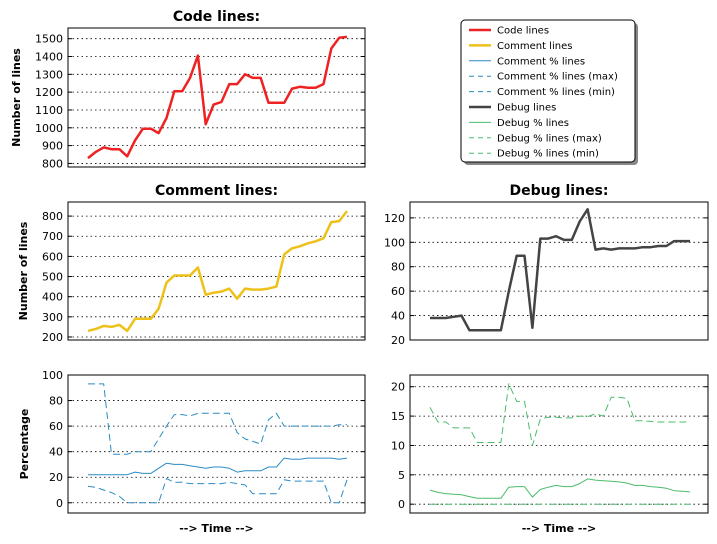  I want to click on legend-label: Code lines, so click(523, 31).